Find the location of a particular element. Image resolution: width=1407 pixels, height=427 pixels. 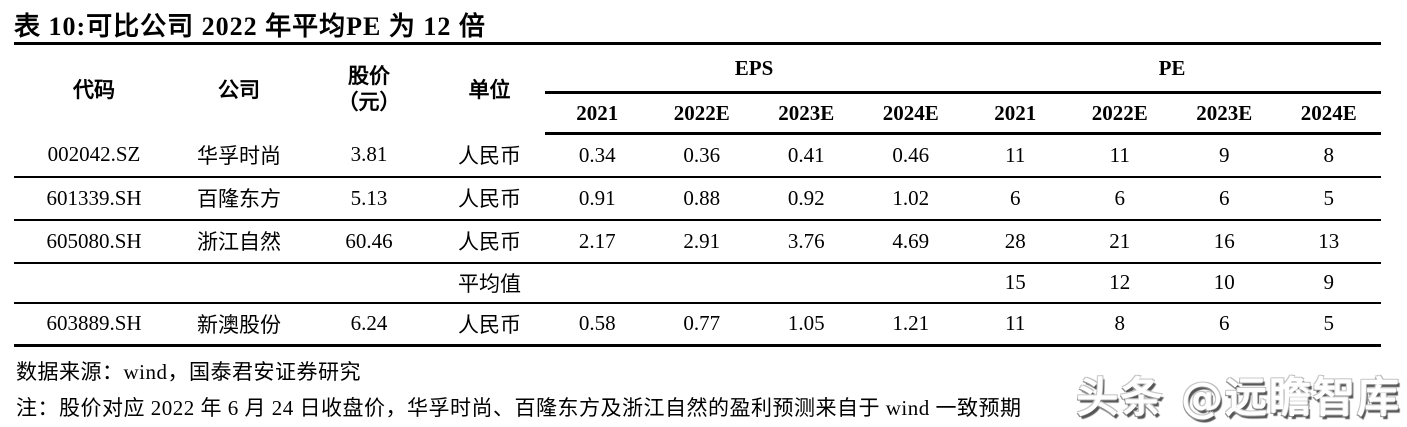

cell-pe-2023e: 16 is located at coordinates (1224, 241).